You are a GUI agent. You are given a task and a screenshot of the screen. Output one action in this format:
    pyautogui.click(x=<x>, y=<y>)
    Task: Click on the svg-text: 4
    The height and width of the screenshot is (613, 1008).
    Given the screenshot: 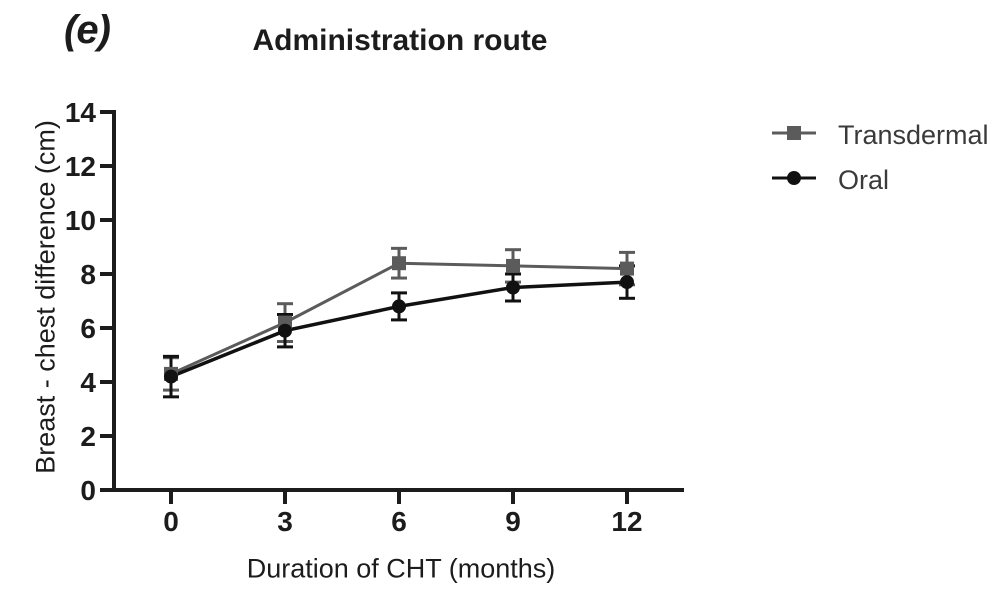 What is the action you would take?
    pyautogui.click(x=88, y=382)
    